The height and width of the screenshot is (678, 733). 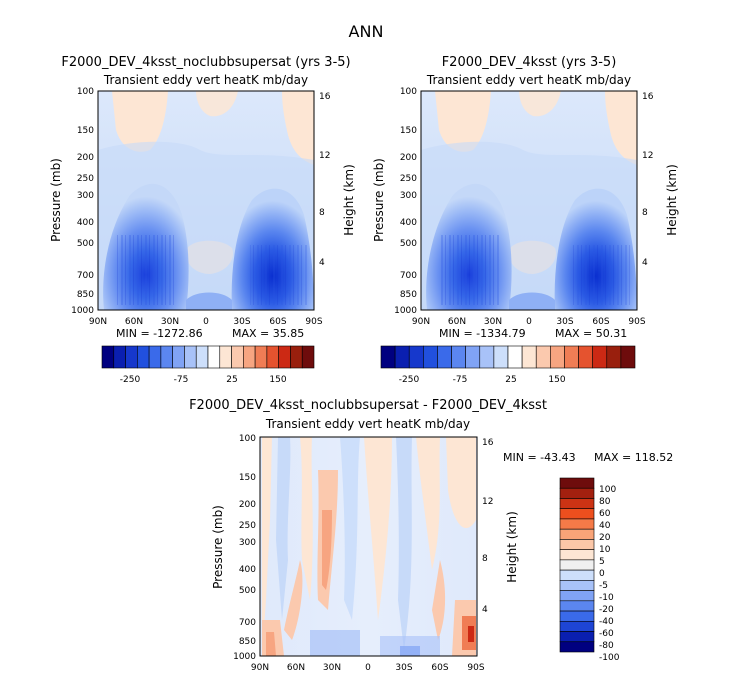 I want to click on panel-2-y2-tick: 4, so click(x=645, y=263).